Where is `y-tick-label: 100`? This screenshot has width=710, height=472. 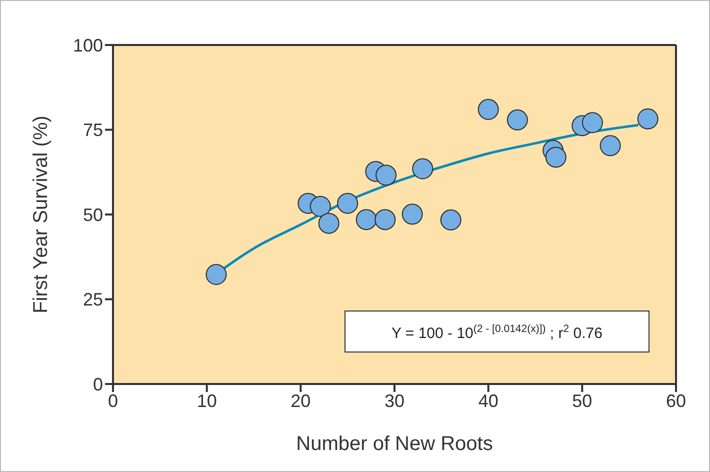 y-tick-label: 100 is located at coordinates (87, 45).